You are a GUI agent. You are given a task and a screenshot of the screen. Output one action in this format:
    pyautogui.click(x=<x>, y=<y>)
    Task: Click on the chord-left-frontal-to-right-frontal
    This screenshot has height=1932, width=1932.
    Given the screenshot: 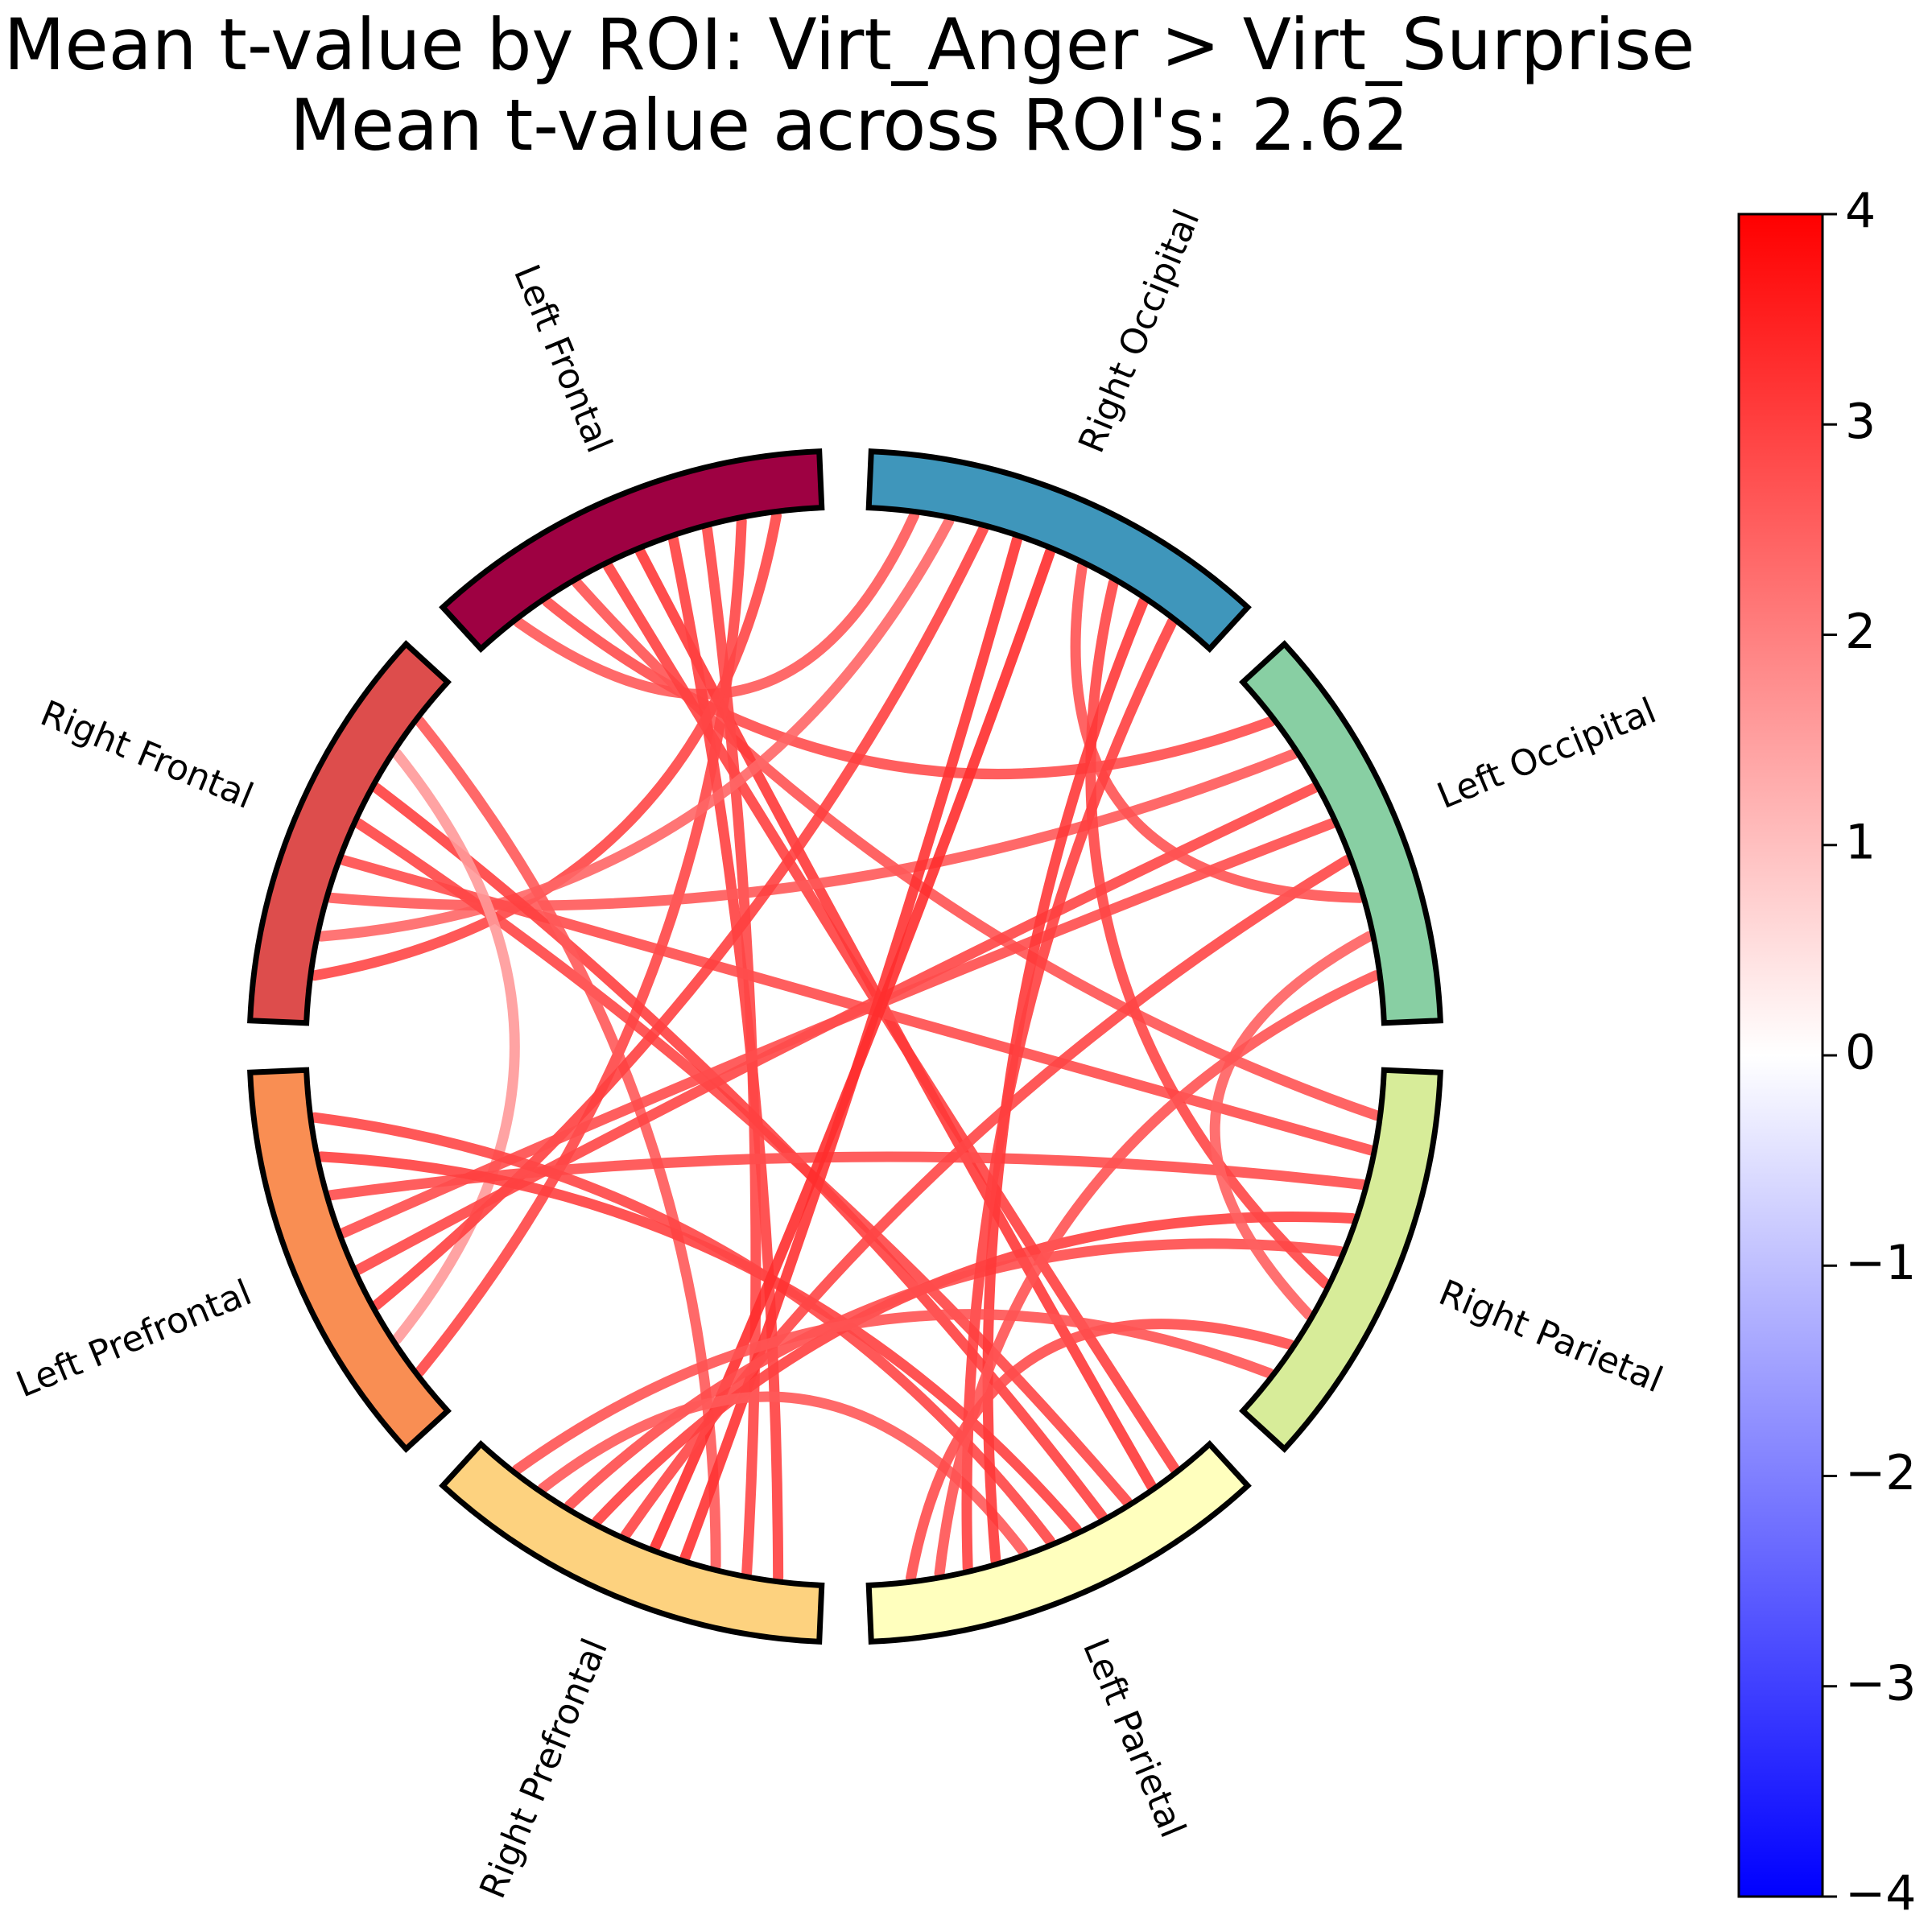 What is the action you would take?
    pyautogui.click(x=545, y=745)
    